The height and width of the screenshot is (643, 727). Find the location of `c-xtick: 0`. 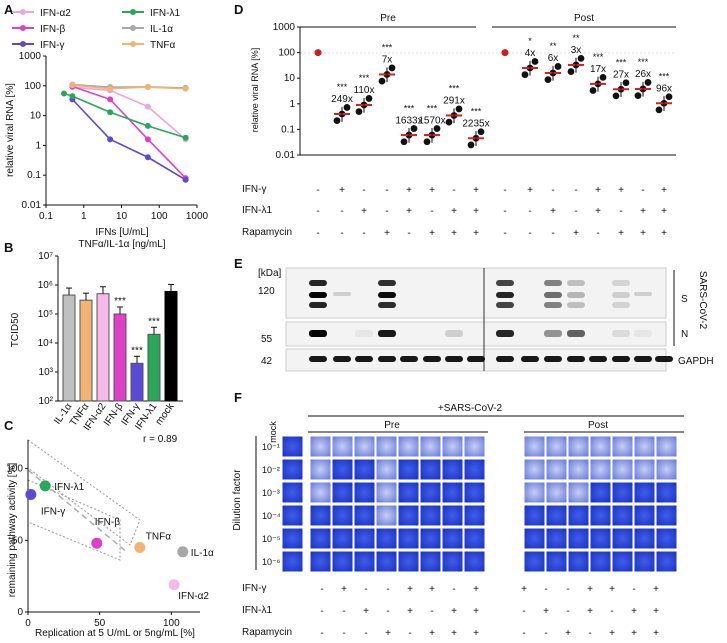

c-xtick: 0 is located at coordinates (28, 623).